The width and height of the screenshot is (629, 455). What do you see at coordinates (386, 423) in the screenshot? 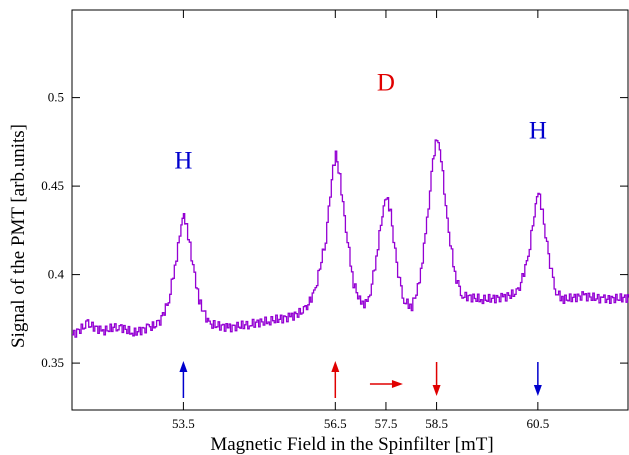
I see `x-tick-label-2: 57.5` at bounding box center [386, 423].